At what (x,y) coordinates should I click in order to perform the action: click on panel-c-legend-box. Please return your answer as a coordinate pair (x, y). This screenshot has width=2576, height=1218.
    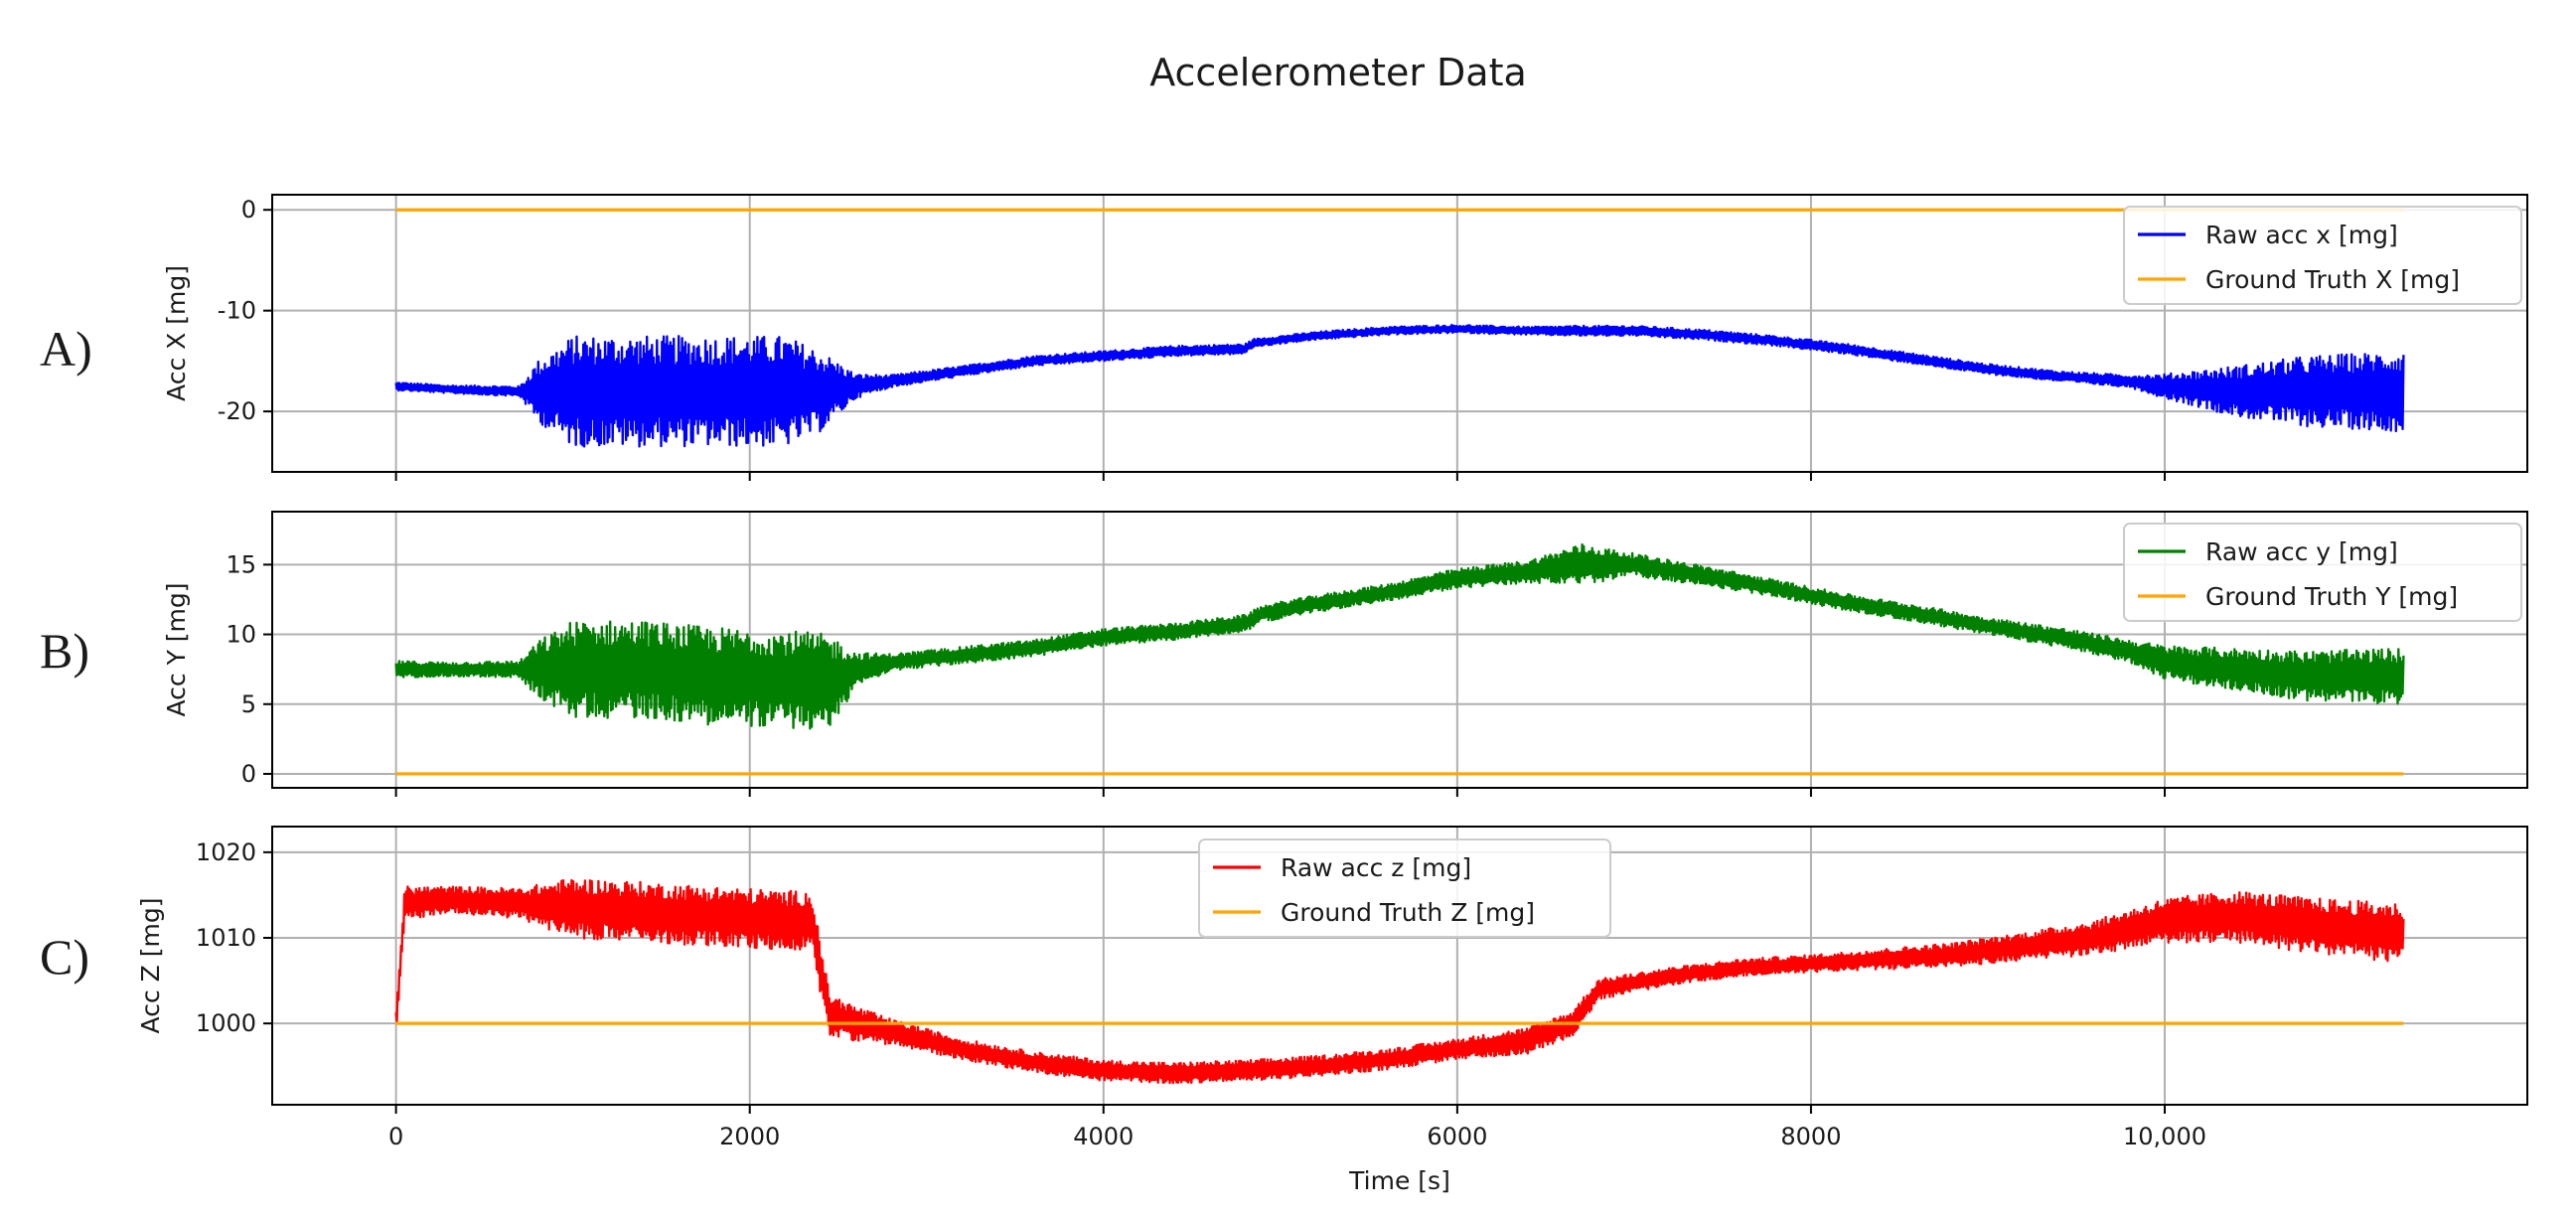
    Looking at the image, I should click on (1405, 888).